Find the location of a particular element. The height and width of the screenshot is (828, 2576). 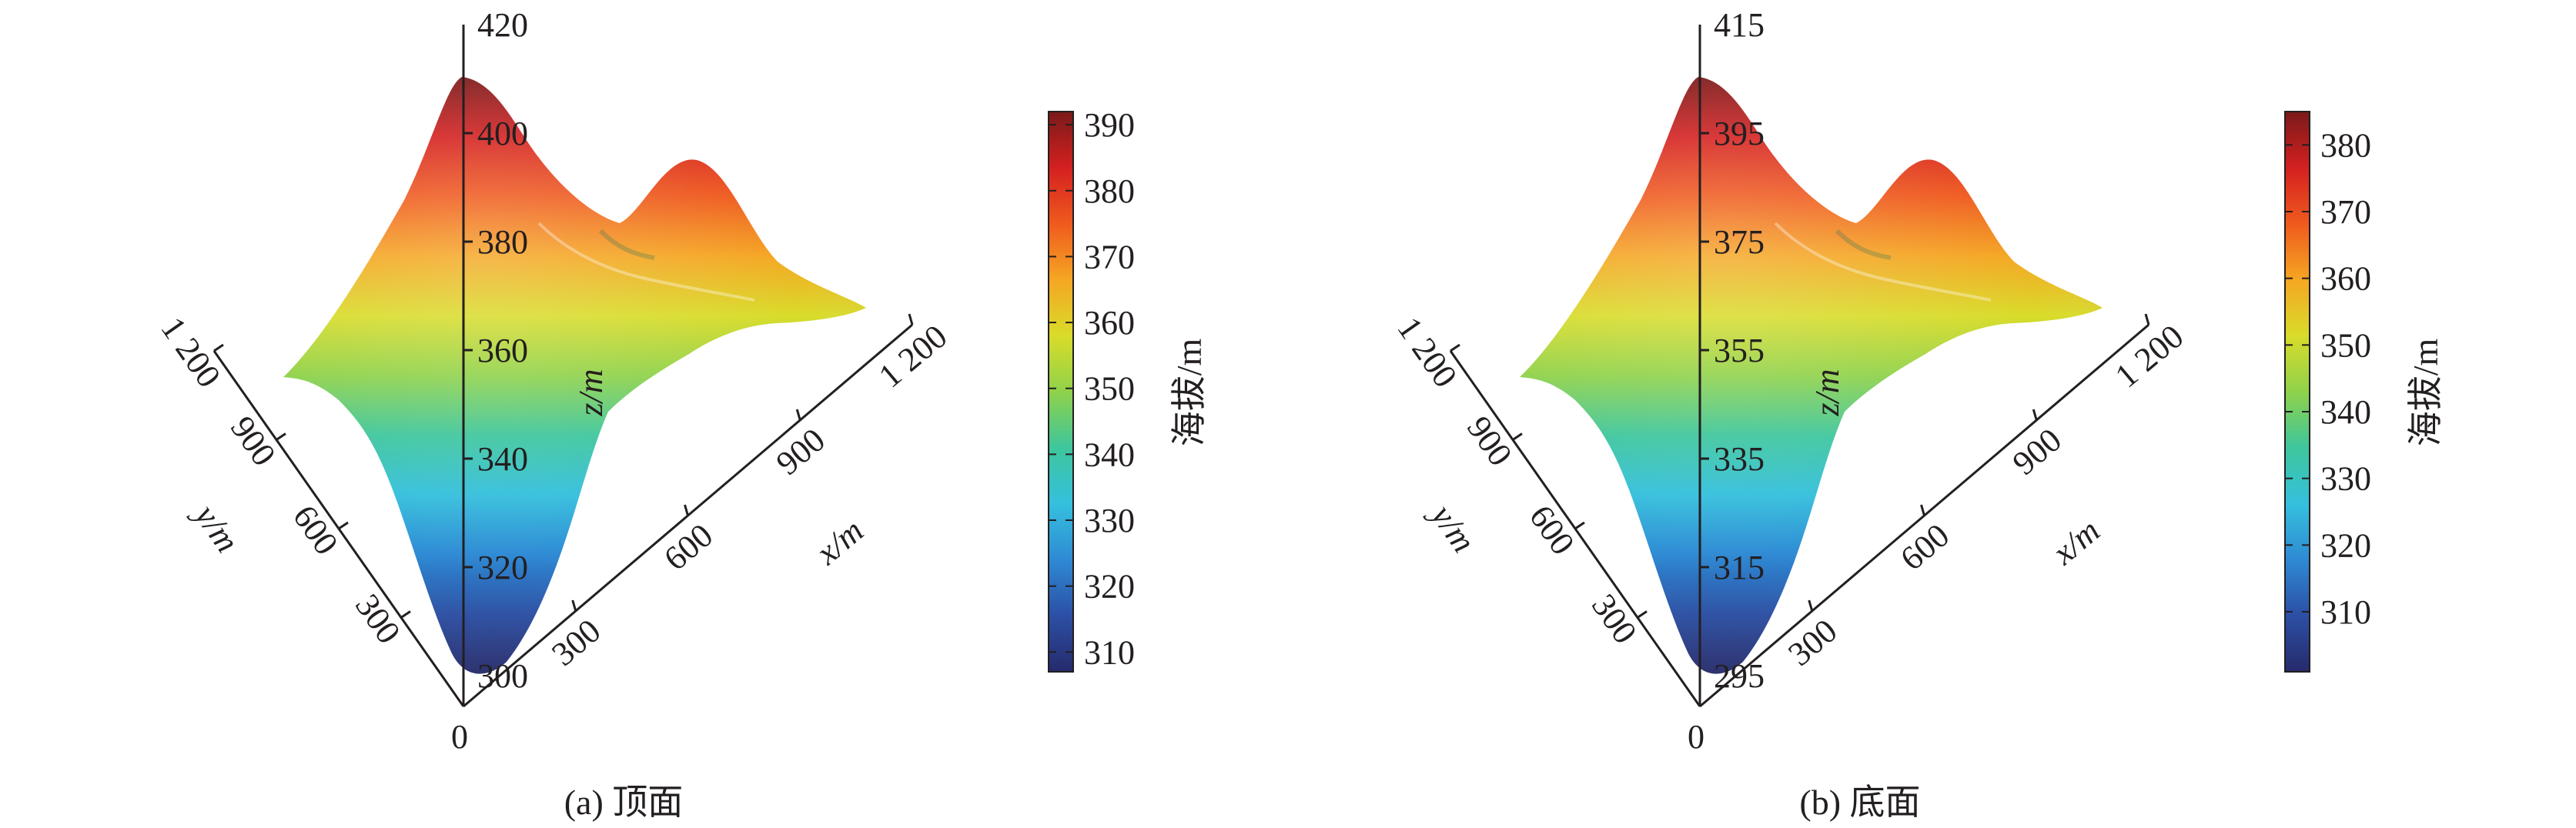

colorbar-tick-label: 390 is located at coordinates (1109, 125).